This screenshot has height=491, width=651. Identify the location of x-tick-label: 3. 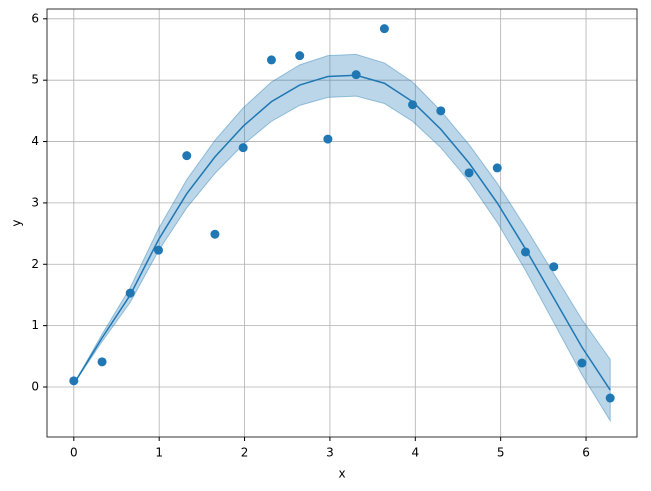
(330, 453).